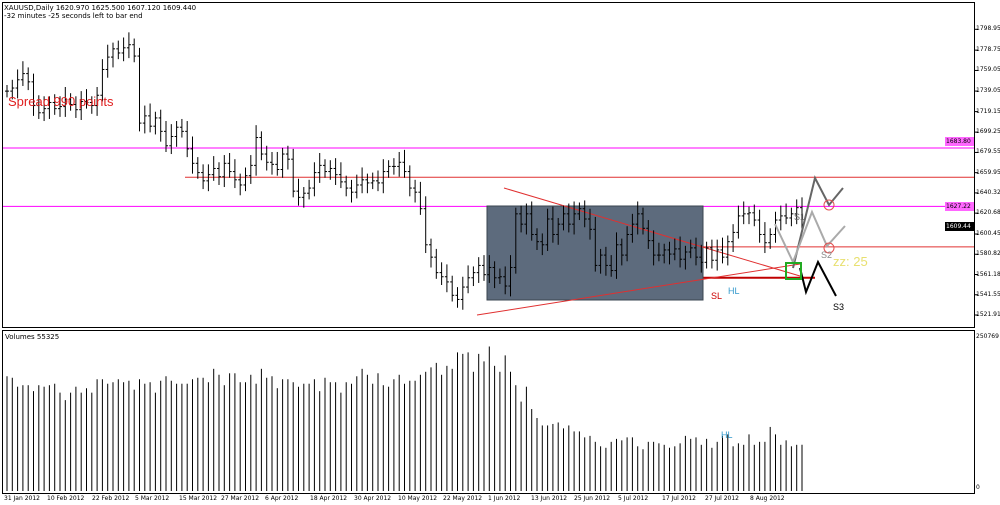 This screenshot has width=1000, height=505. What do you see at coordinates (73, 16) in the screenshot?
I see `timer-header: -32 minutes -25 seconds left to bar end` at bounding box center [73, 16].